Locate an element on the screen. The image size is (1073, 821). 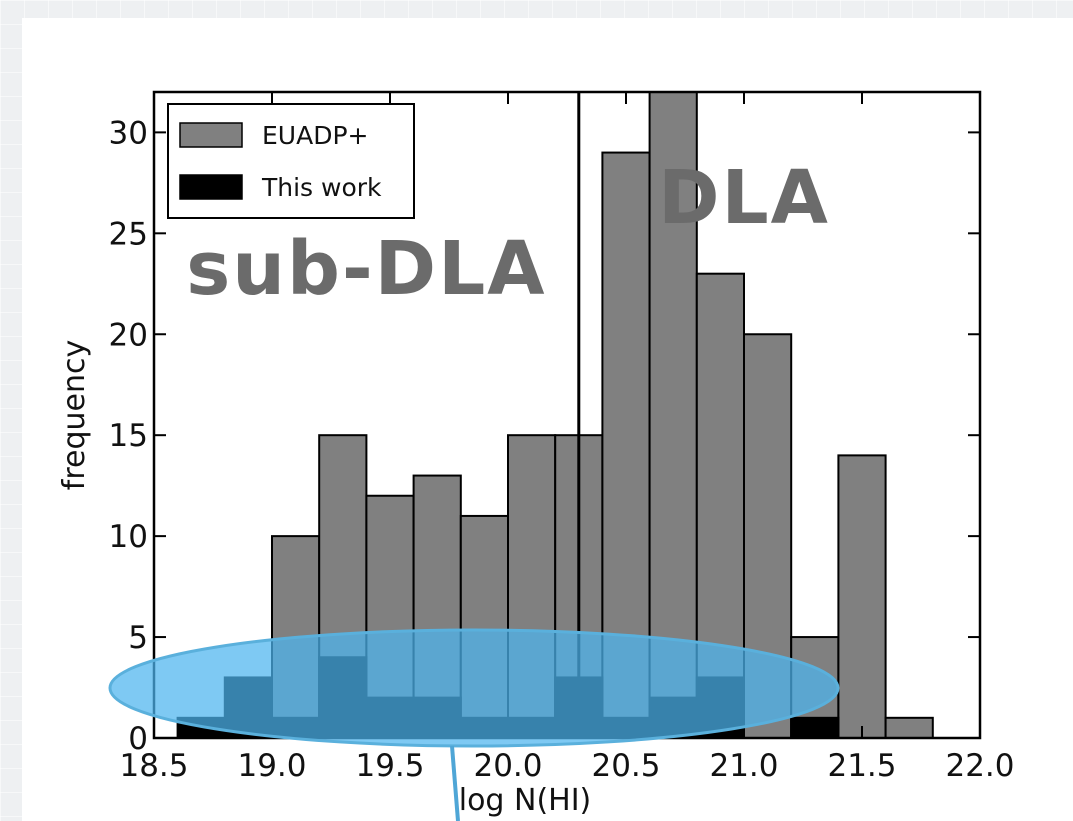
y-tick-label: 0 is located at coordinates (138, 739).